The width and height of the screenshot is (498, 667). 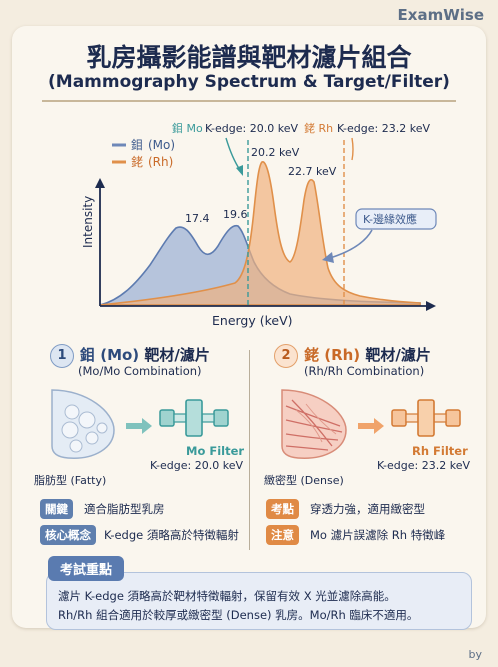 What do you see at coordinates (137, 162) in the screenshot?
I see `legend-rh-symbol: 銠` at bounding box center [137, 162].